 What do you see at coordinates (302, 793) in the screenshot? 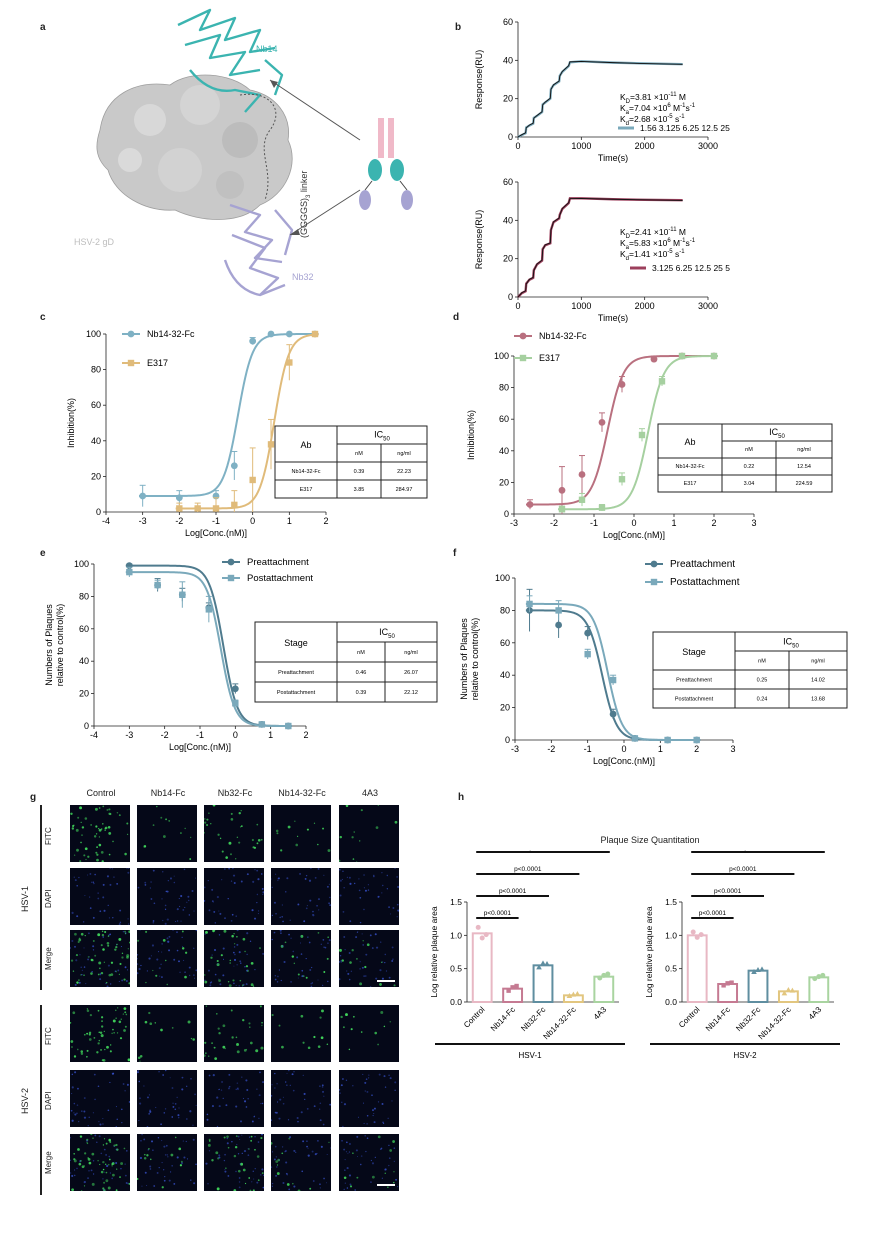
I see `micro-column-header: Nb14-32-Fc` at bounding box center [302, 793].